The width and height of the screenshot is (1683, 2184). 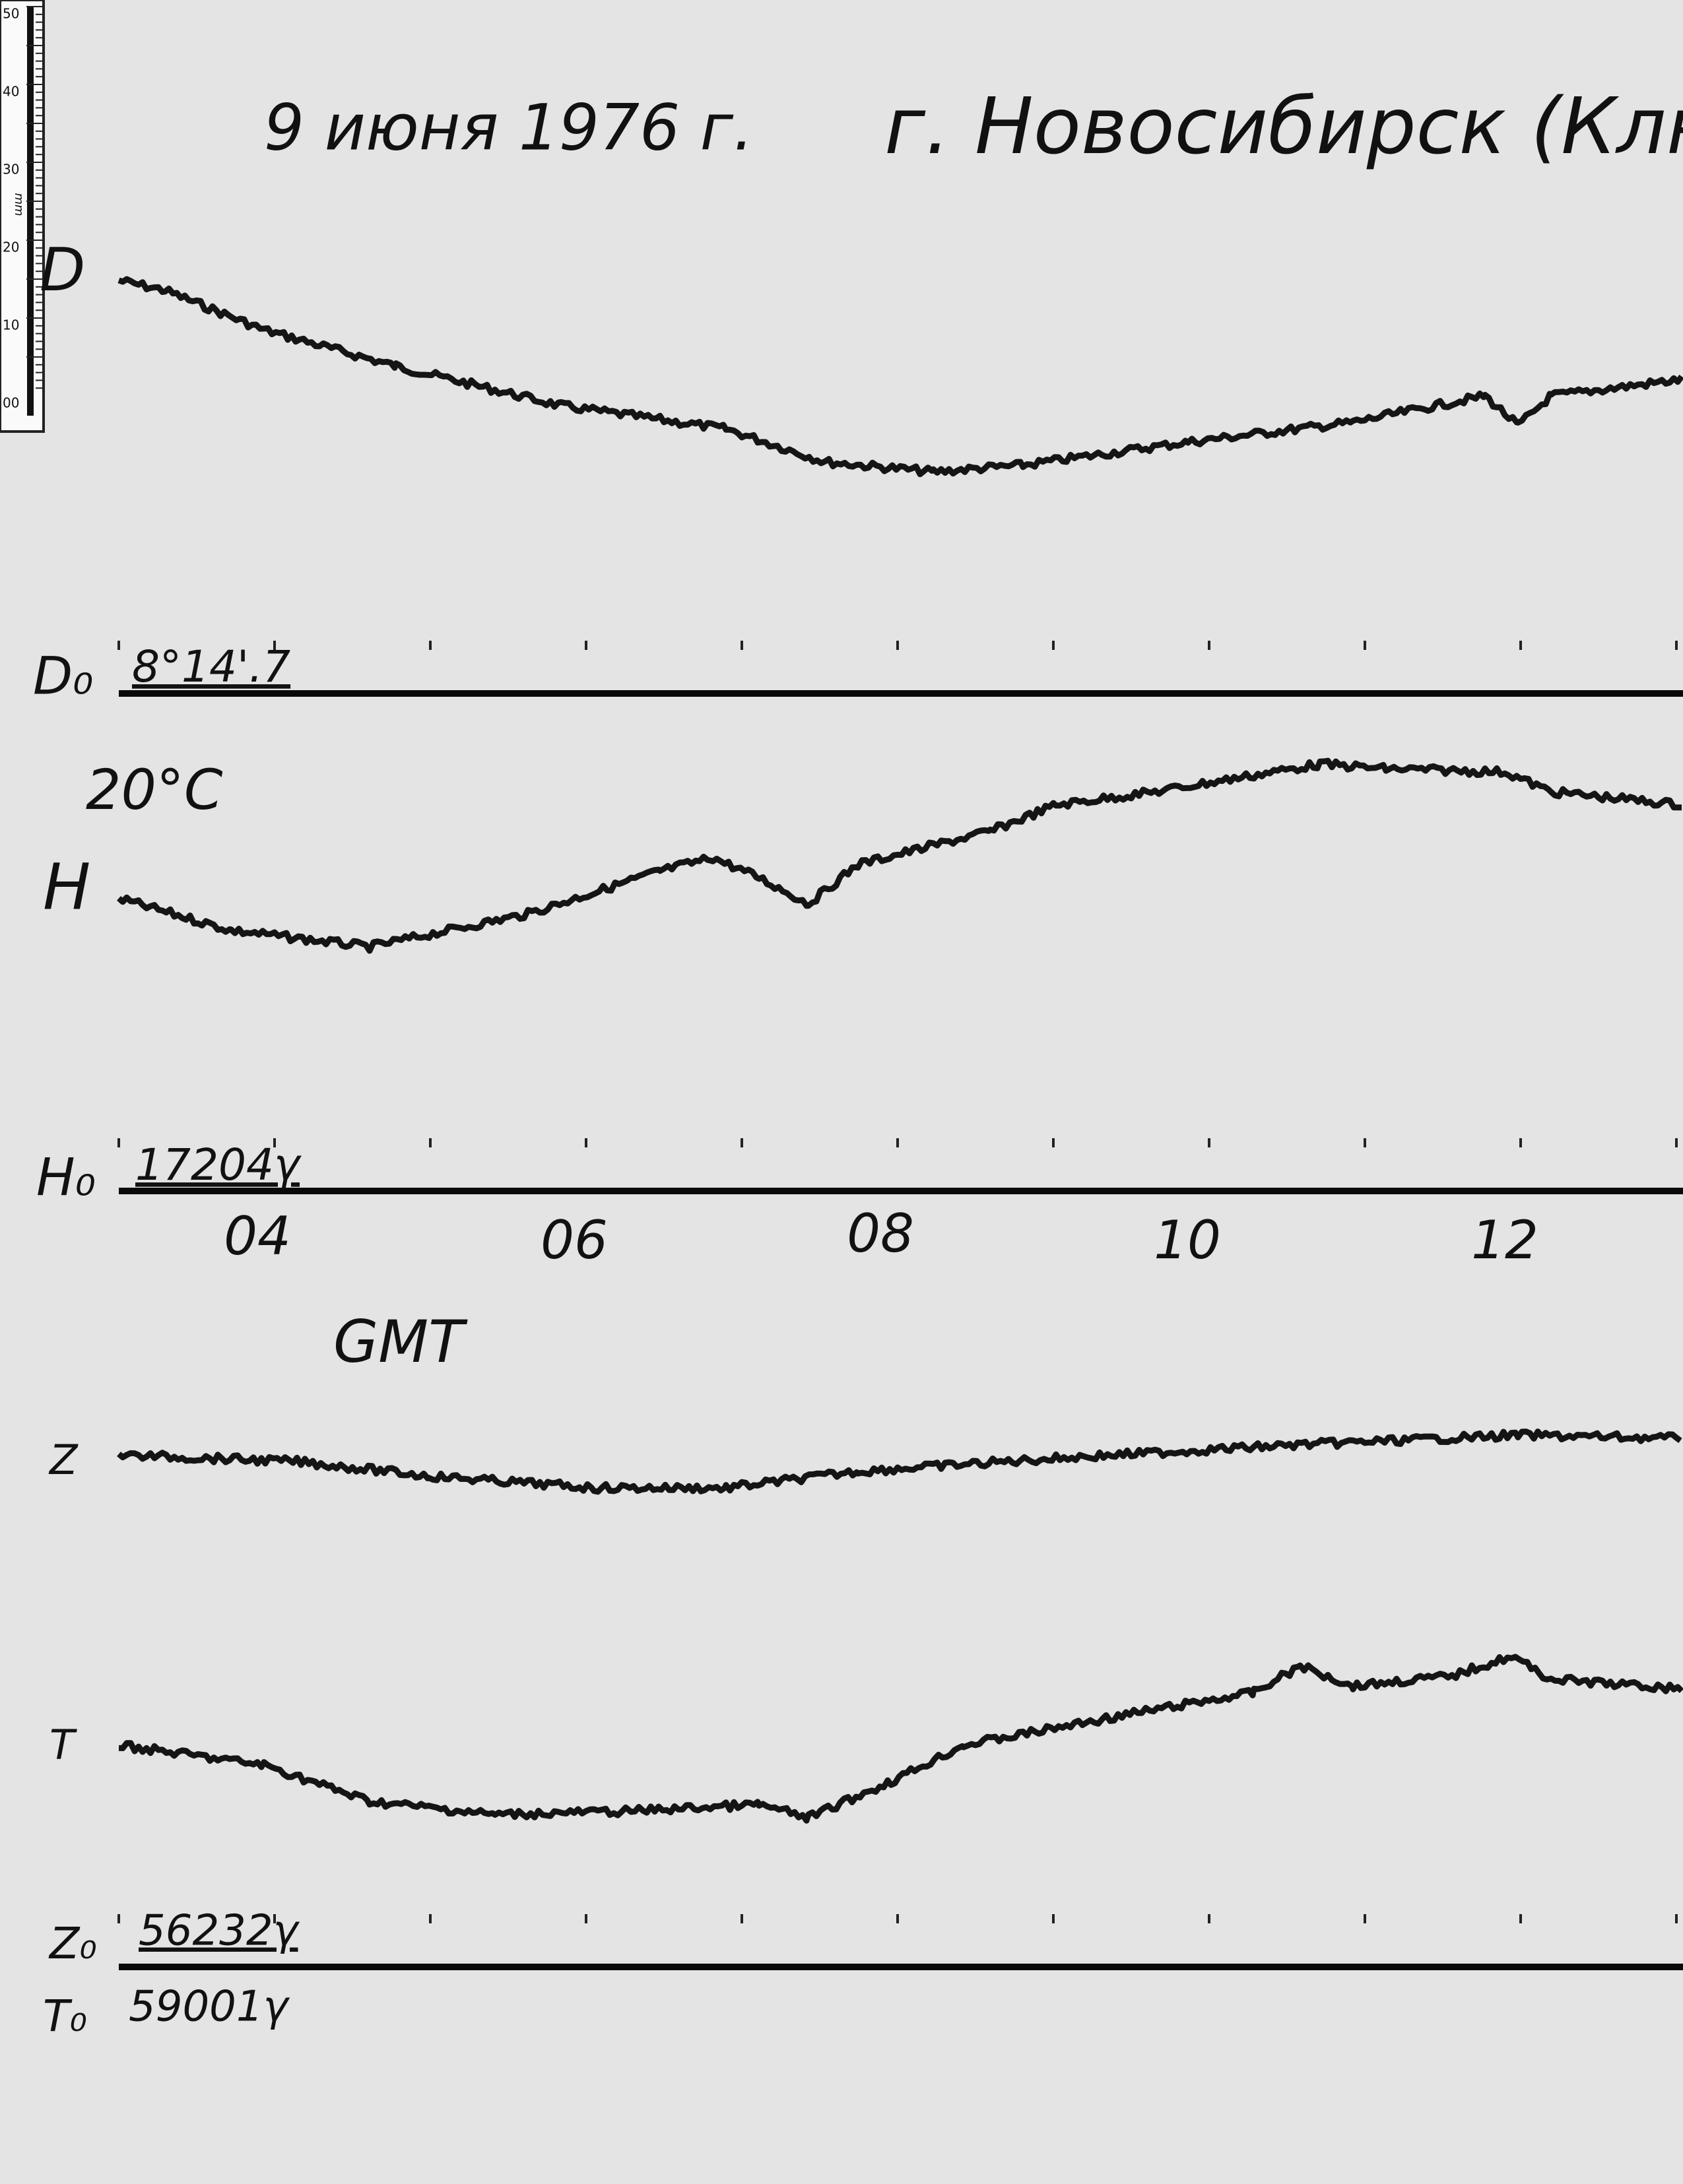 What do you see at coordinates (11, 403) in the screenshot?
I see `ruler-tick-label: 00` at bounding box center [11, 403].